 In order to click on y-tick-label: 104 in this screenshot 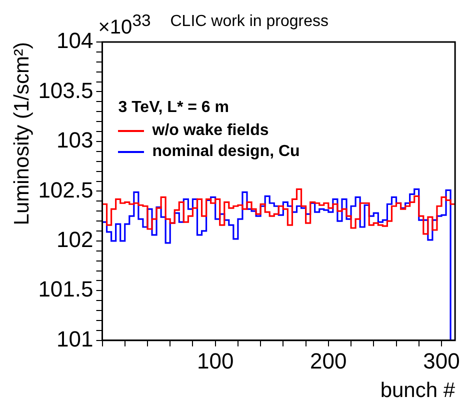, I will do `click(75, 41)`.